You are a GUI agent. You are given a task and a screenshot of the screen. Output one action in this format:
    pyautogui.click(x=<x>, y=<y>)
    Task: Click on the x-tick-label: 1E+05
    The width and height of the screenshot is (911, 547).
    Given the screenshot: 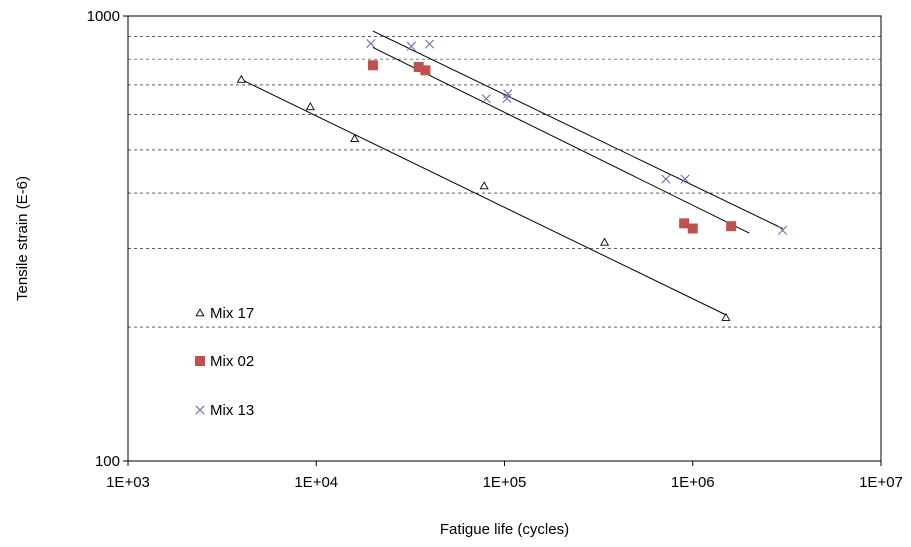 What is the action you would take?
    pyautogui.click(x=505, y=482)
    